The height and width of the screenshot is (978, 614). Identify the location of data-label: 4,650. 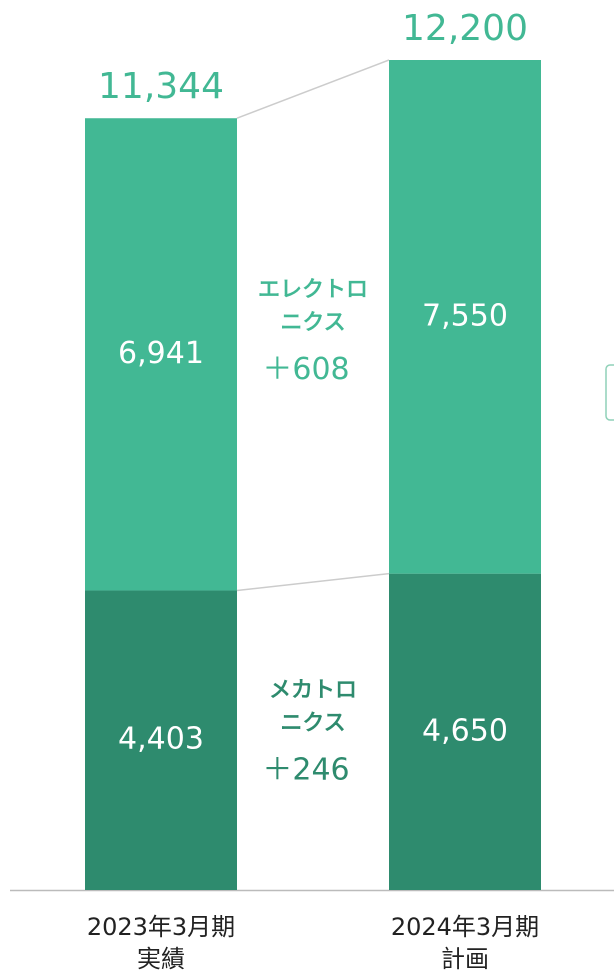
(465, 730).